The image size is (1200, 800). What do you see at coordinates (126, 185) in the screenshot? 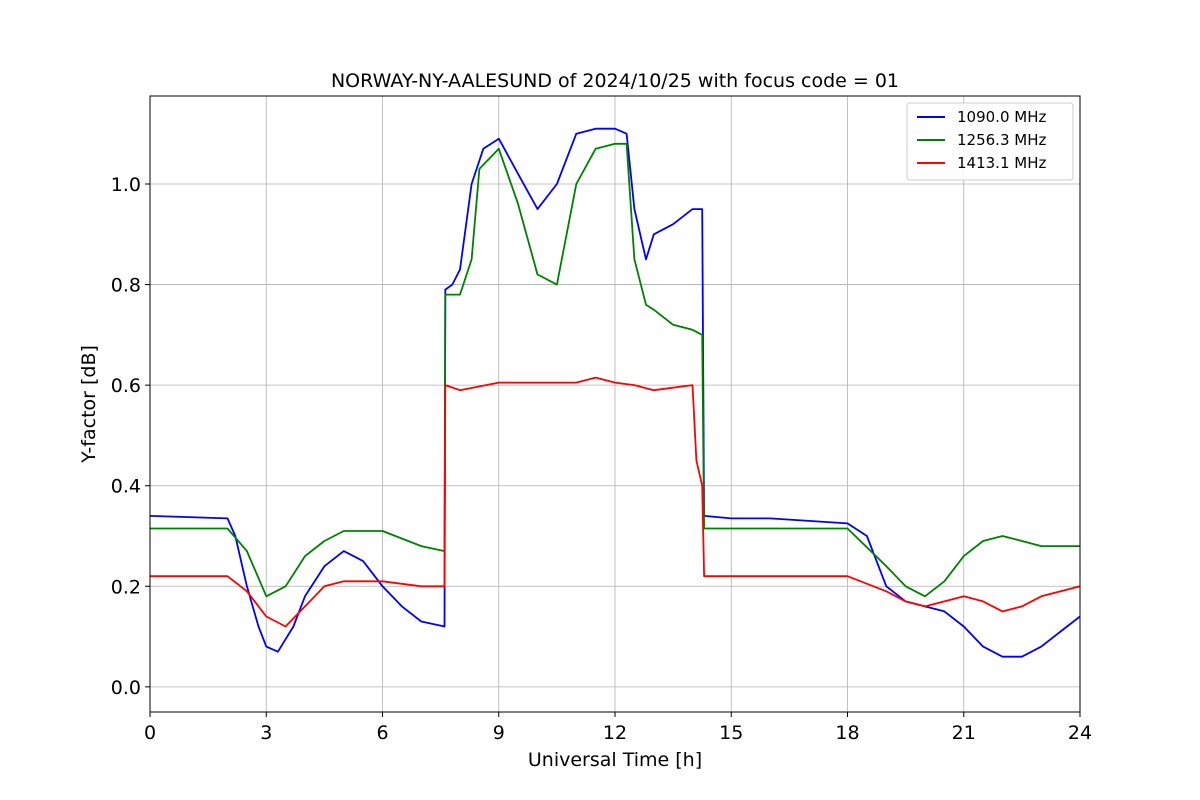
I see `y-tick-label: 1.0` at bounding box center [126, 185].